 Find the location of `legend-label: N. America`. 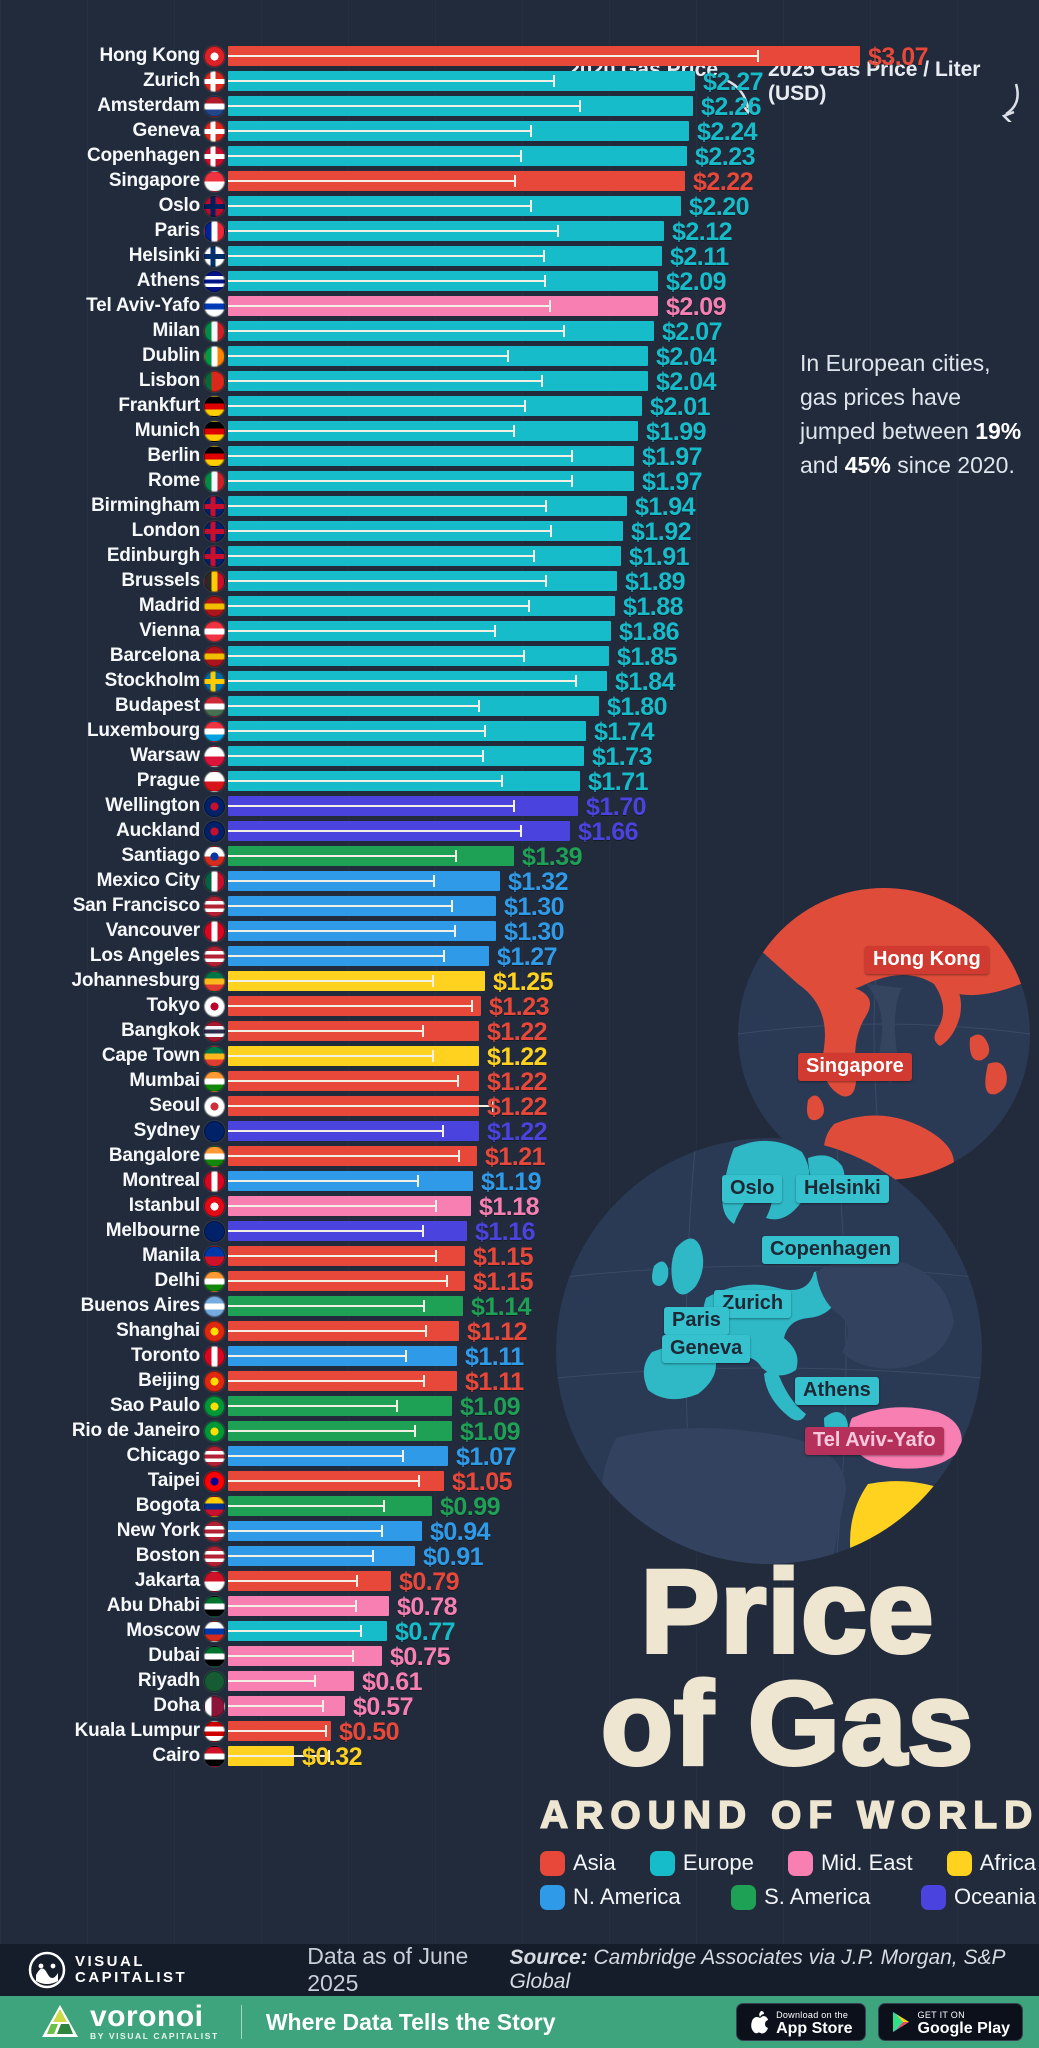

legend-label: N. America is located at coordinates (627, 1896).